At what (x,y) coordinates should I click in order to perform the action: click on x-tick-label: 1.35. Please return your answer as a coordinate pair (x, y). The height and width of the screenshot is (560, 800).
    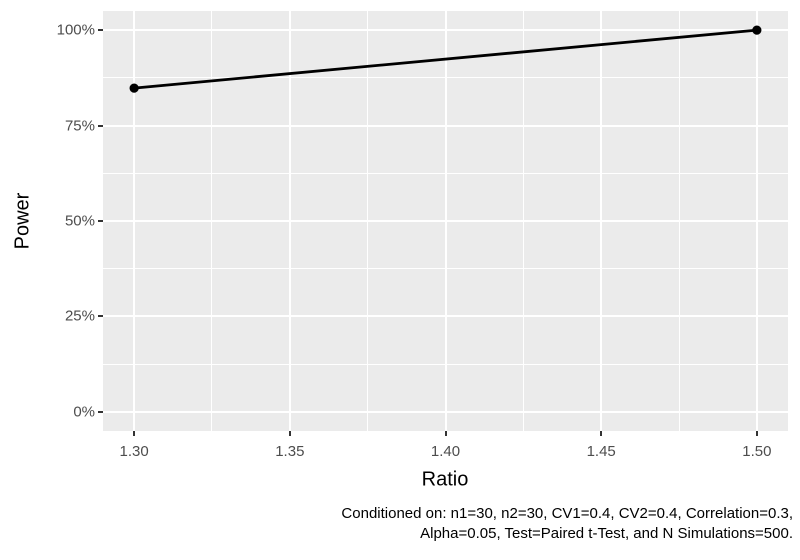
    Looking at the image, I should click on (290, 451).